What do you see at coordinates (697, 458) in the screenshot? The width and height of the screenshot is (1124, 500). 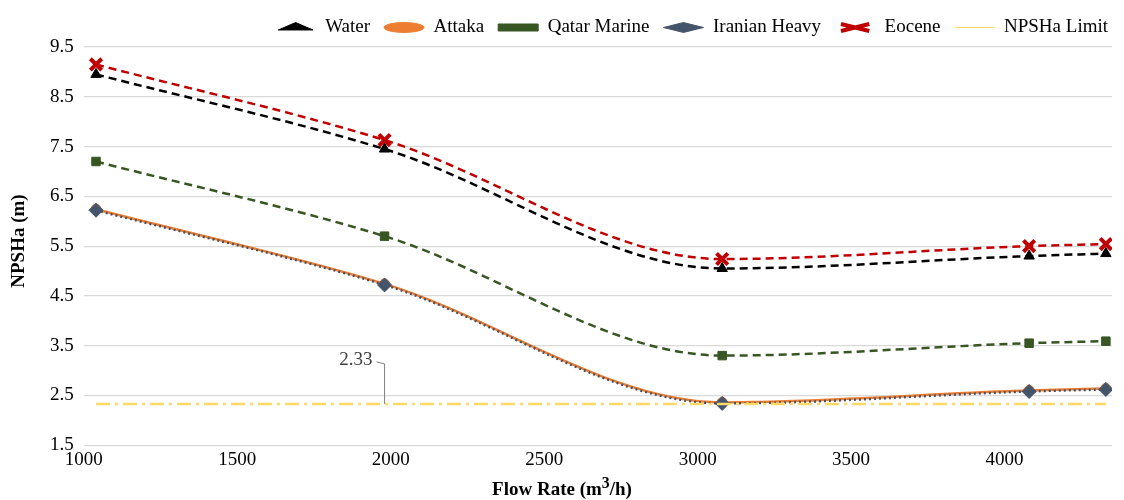 I see `x-tick-label: 3000` at bounding box center [697, 458].